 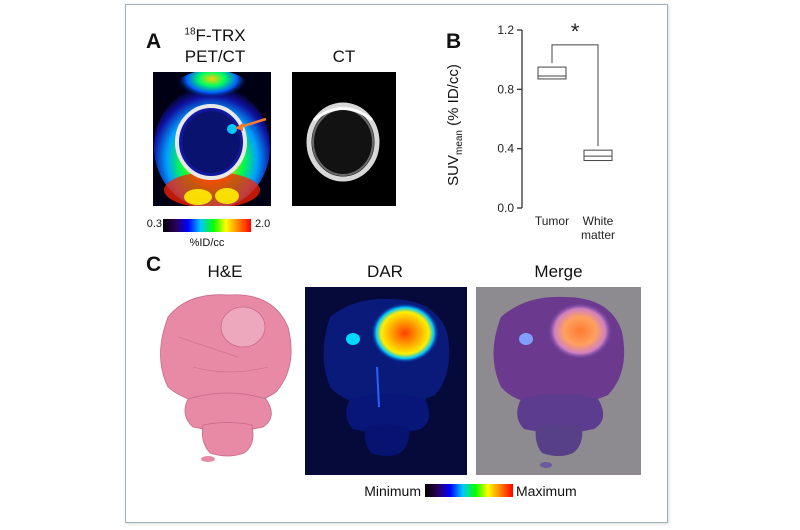 I want to click on x-tick-label: White, so click(x=598, y=221).